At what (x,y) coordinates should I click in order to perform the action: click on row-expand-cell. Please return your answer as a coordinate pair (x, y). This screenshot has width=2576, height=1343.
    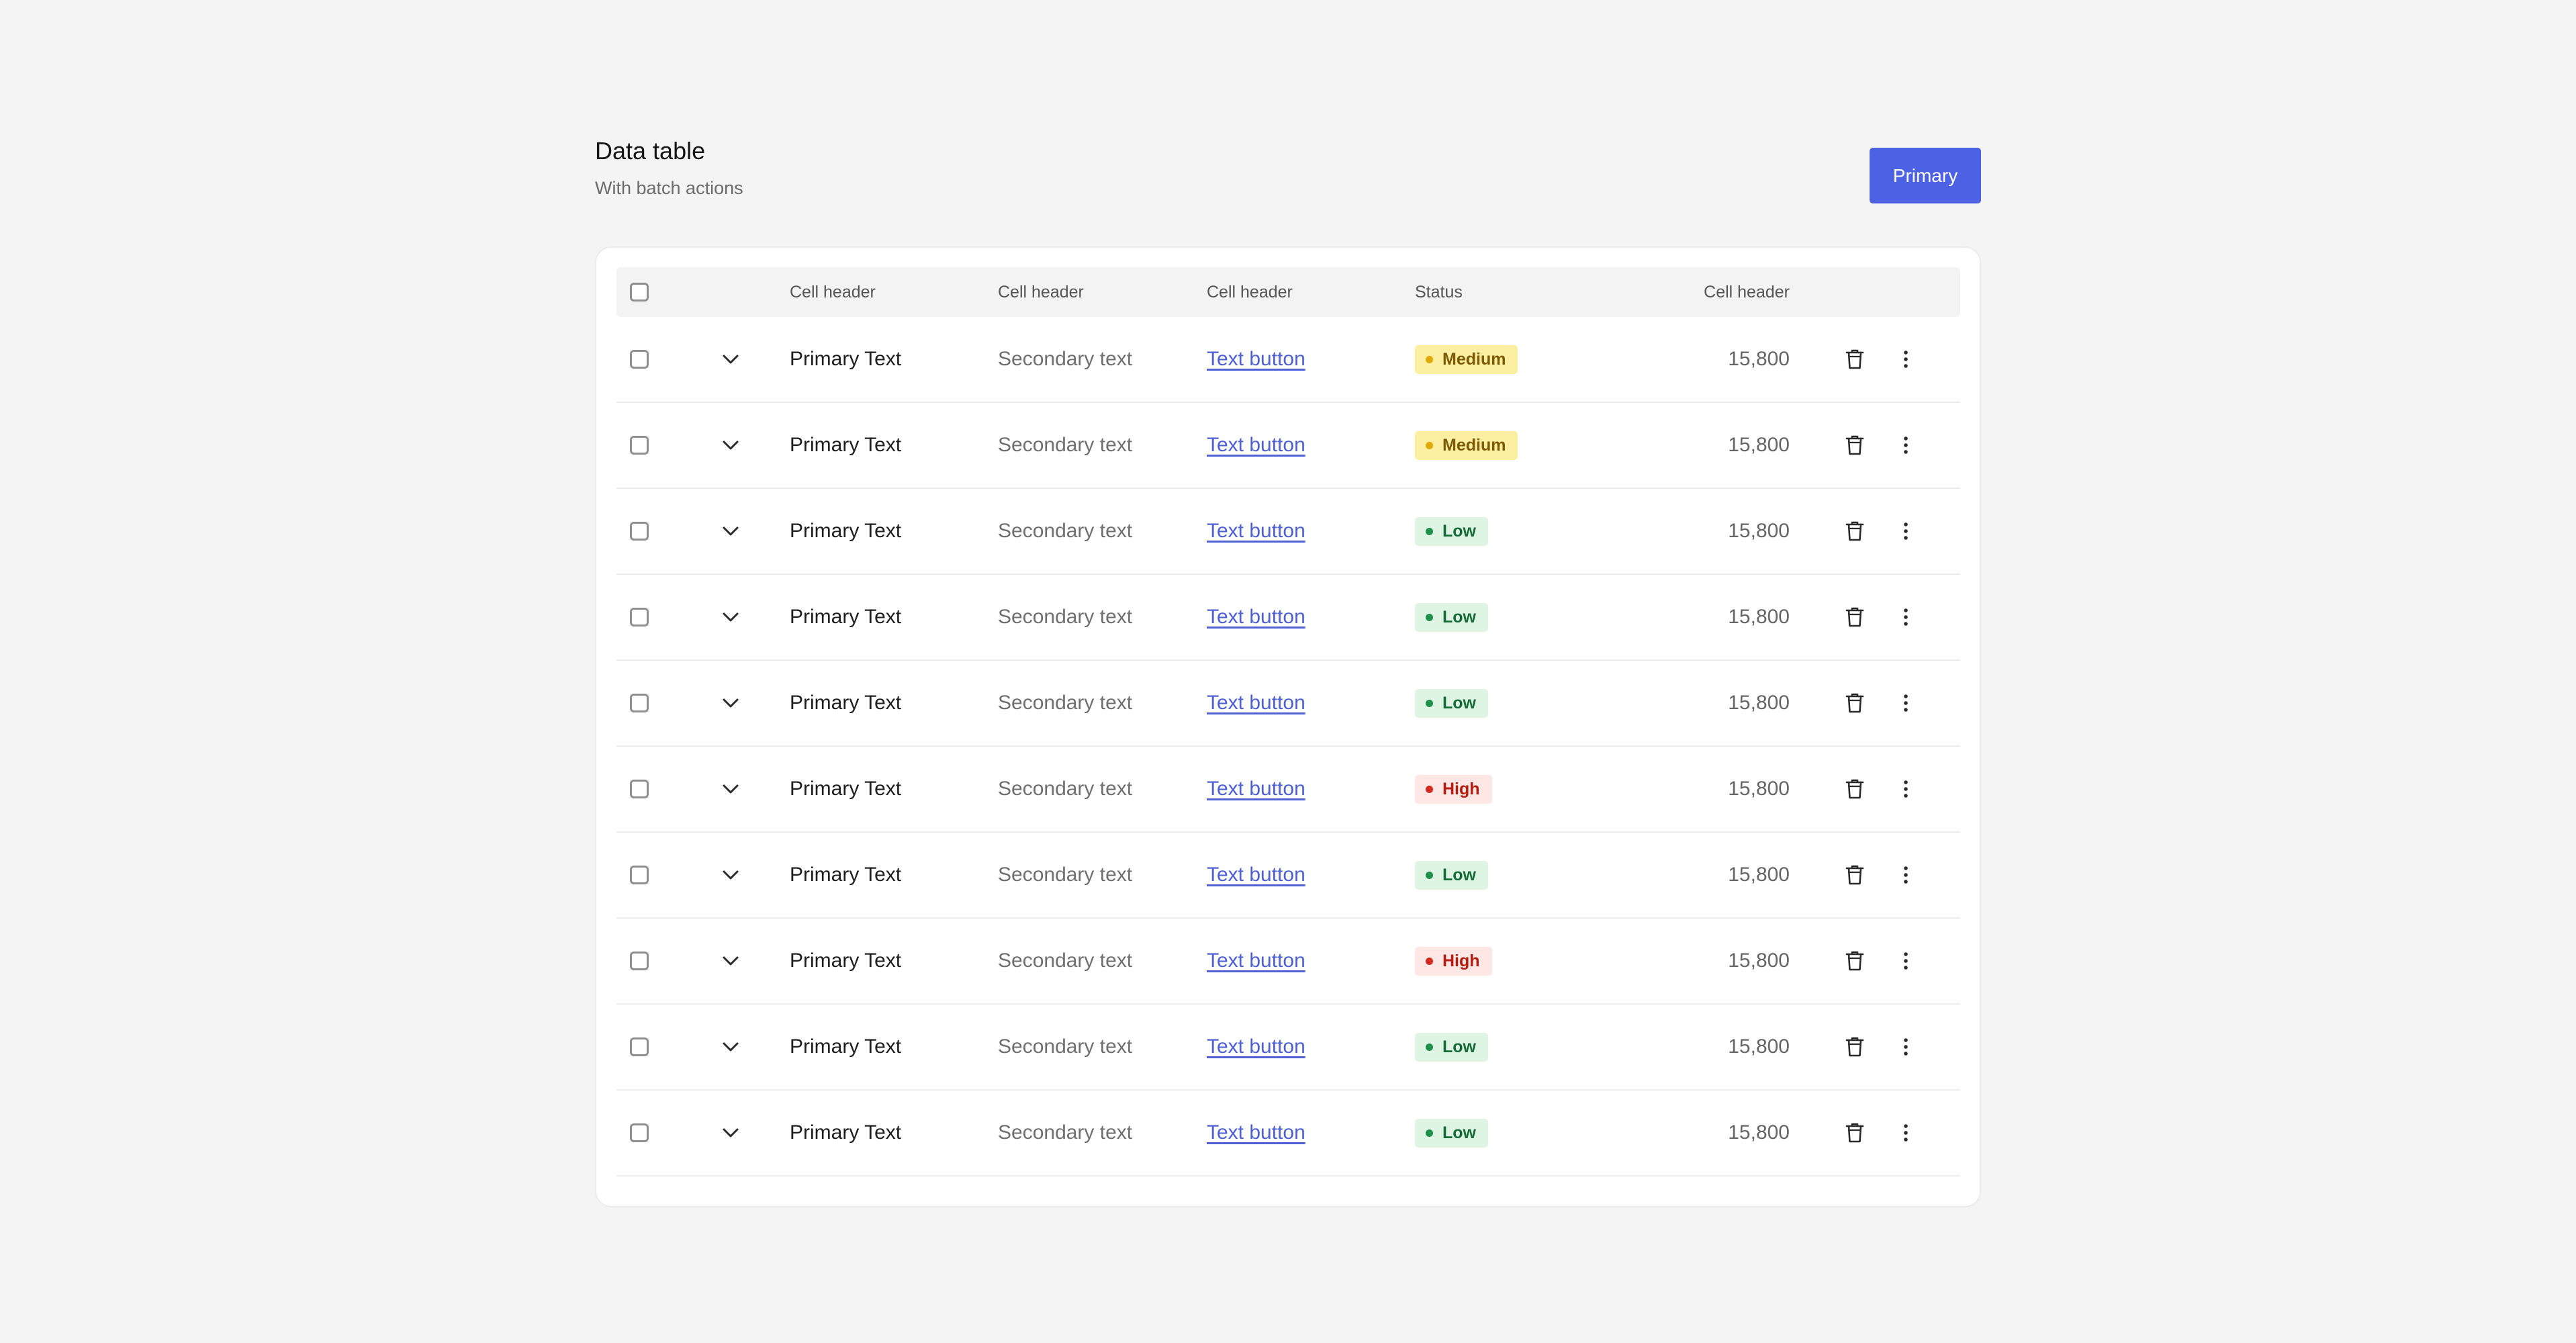
    Looking at the image, I should click on (730, 703).